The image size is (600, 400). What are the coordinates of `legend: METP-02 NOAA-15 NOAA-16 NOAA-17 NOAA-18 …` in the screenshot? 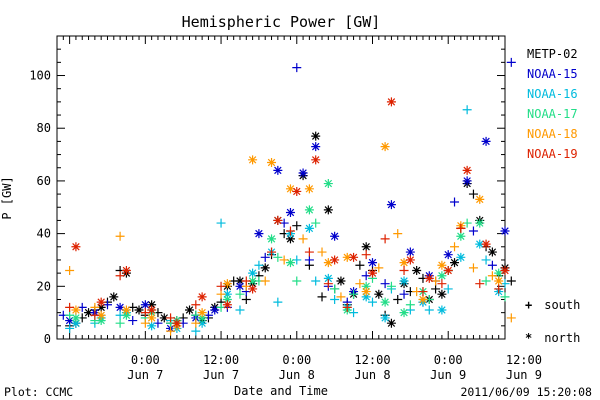 It's located at (552, 104).